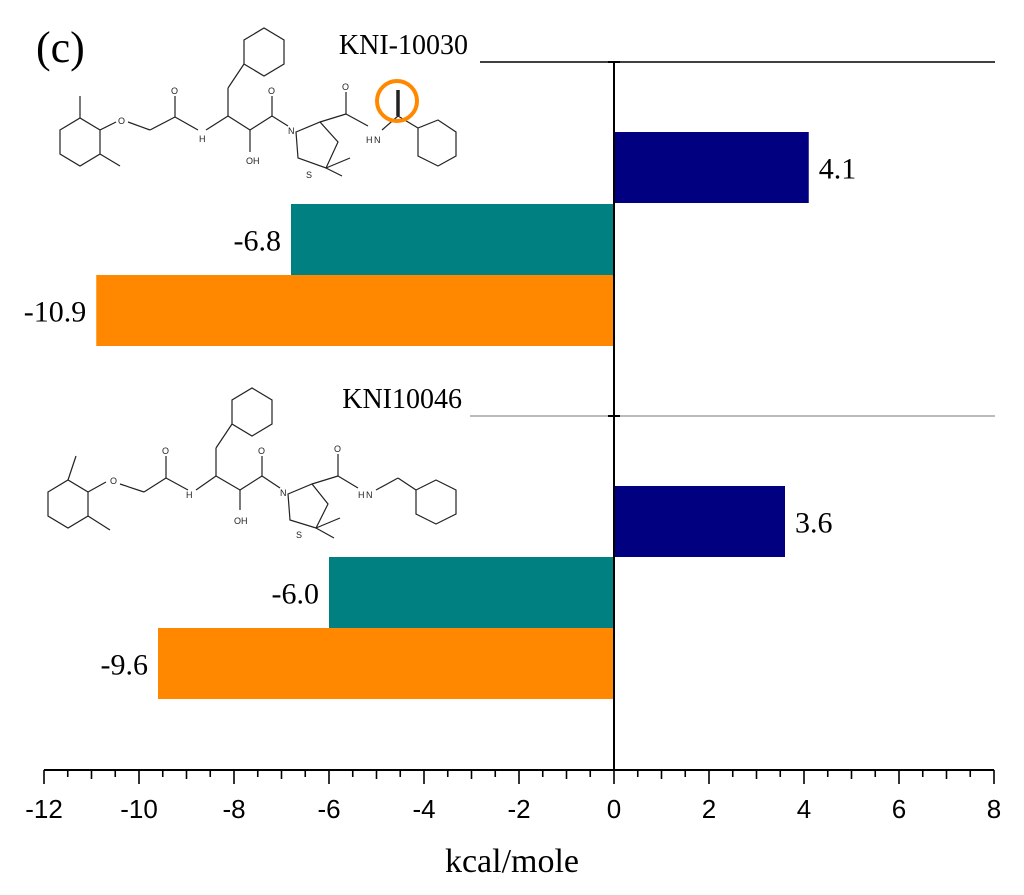 The width and height of the screenshot is (1024, 895). I want to click on bar-value-label: 4.1, so click(838, 169).